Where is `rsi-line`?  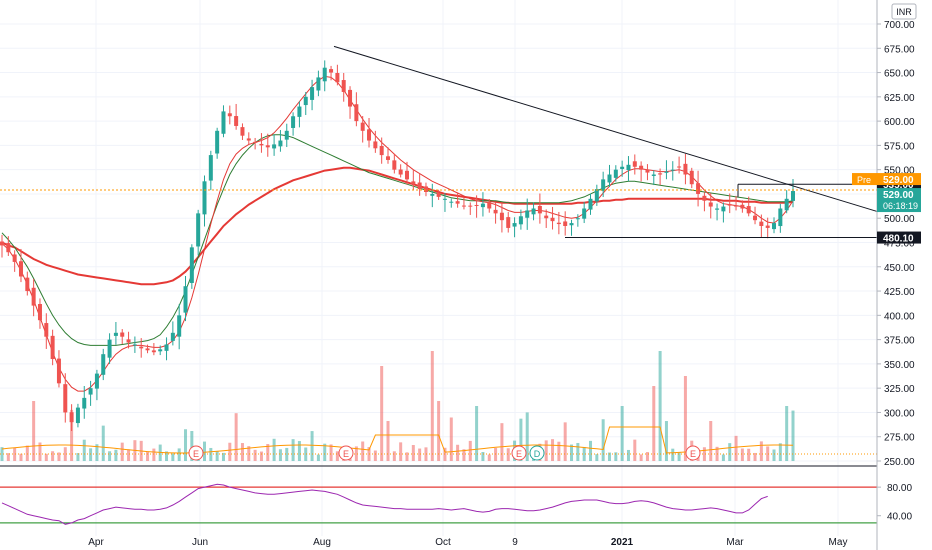
rsi-line is located at coordinates (384, 504).